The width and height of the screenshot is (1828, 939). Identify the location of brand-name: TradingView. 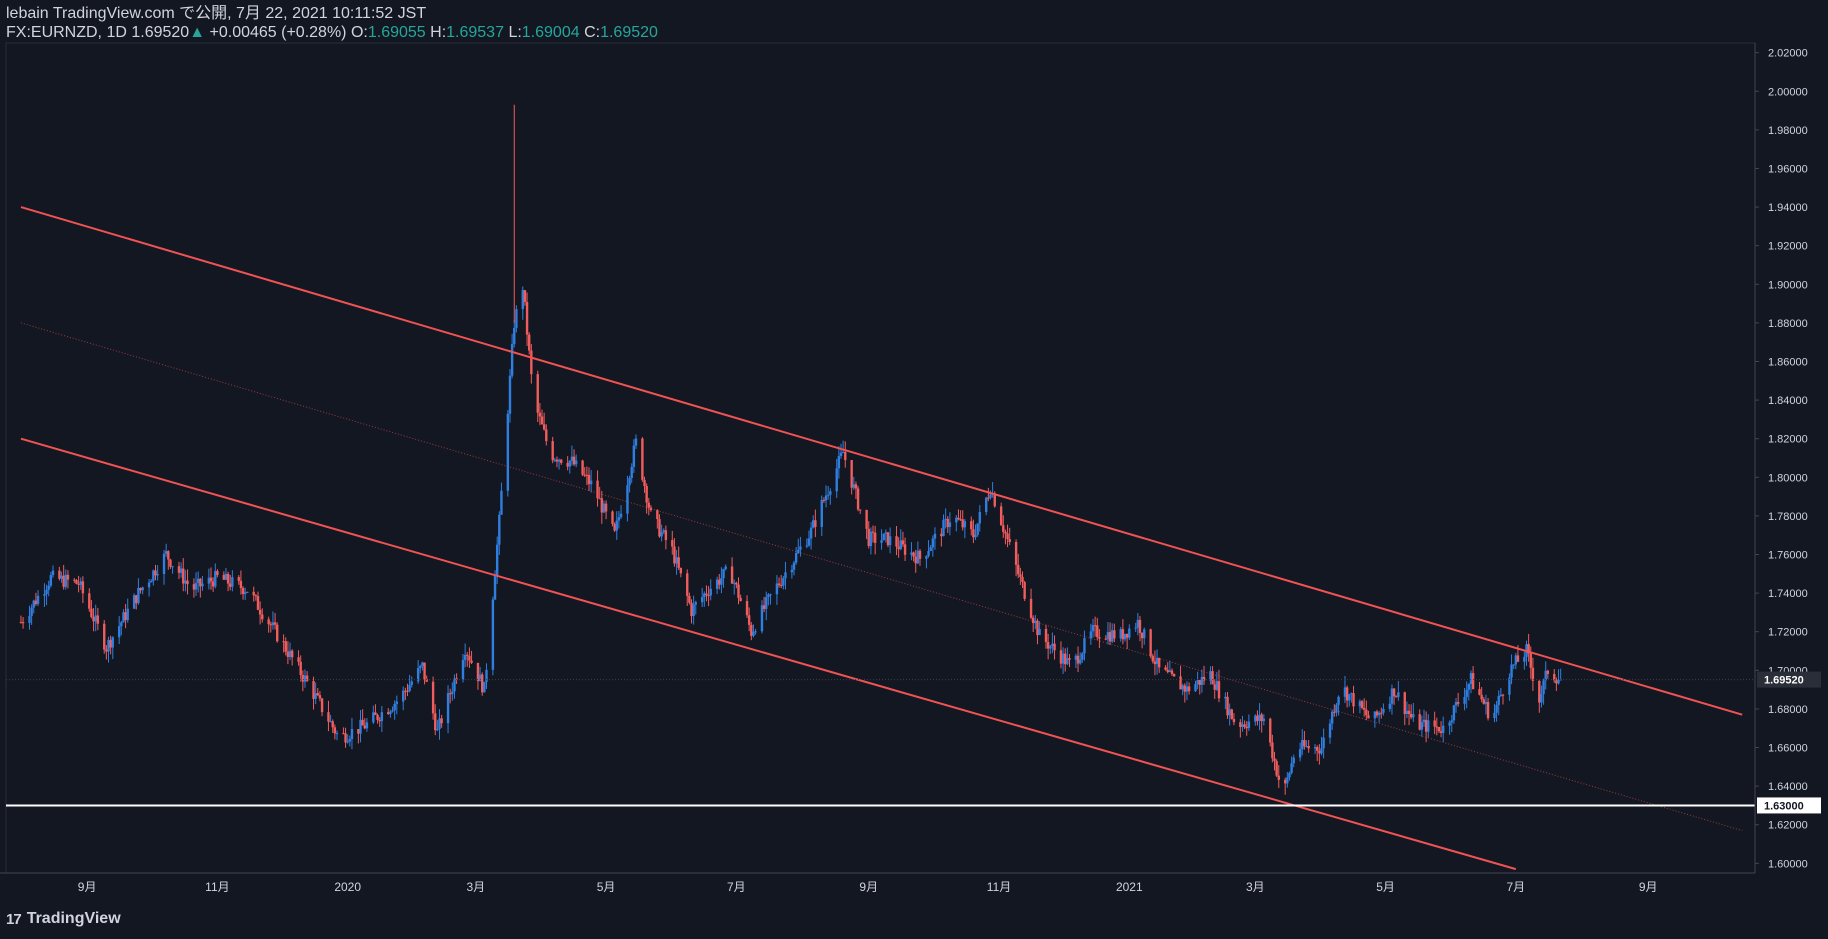
(73, 918).